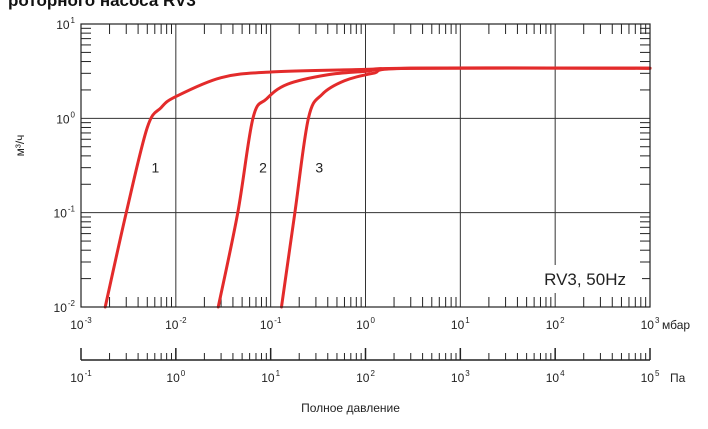  I want to click on series-label-2: 2, so click(263, 168).